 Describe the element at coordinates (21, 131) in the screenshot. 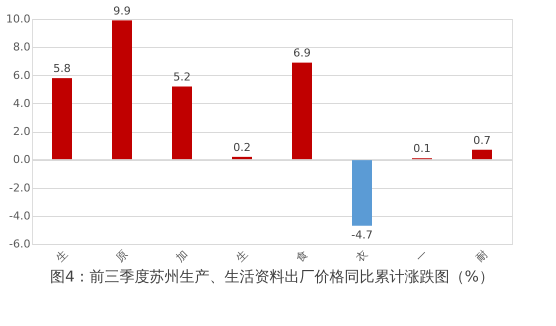

I see `y-tick-label: 2.0` at that location.